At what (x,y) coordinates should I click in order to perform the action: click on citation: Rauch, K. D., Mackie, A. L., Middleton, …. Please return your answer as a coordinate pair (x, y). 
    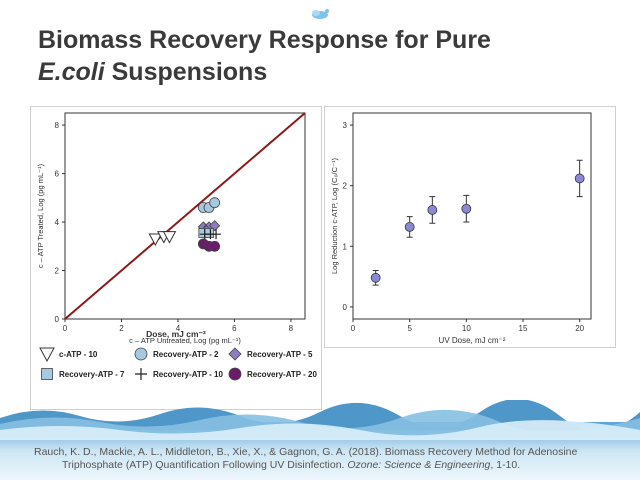
    Looking at the image, I should click on (329, 459).